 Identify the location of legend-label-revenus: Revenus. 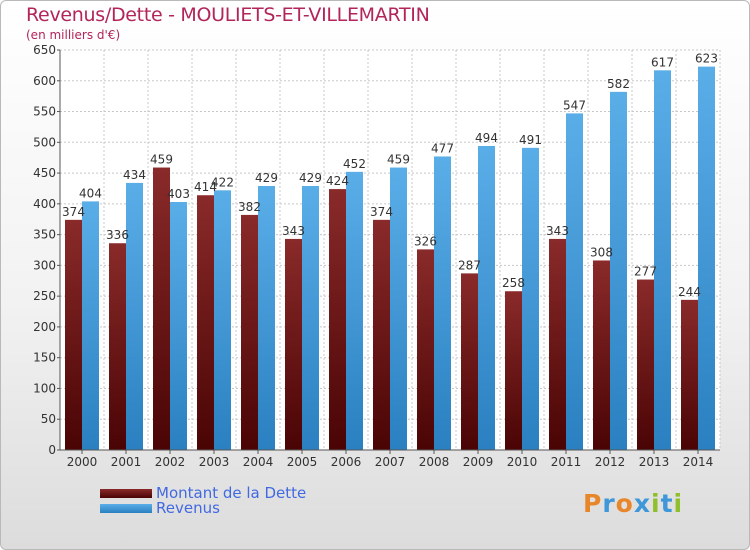
(188, 508).